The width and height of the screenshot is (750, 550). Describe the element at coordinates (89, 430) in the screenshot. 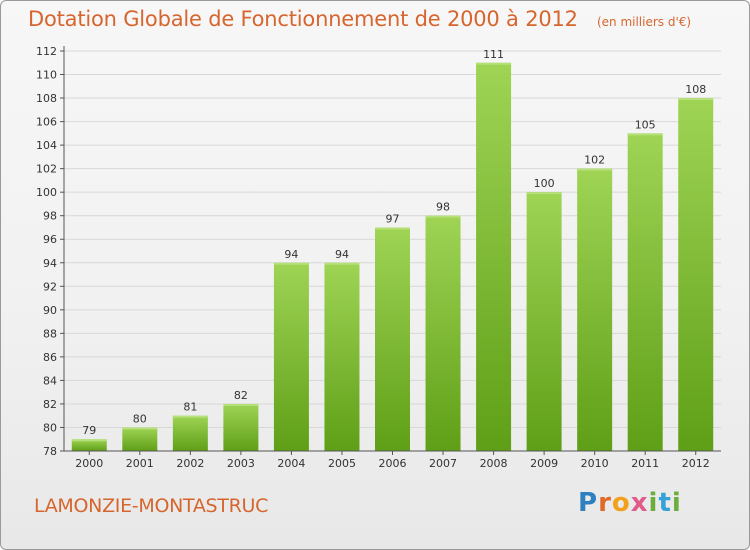

I see `data-label-2000: 79` at that location.